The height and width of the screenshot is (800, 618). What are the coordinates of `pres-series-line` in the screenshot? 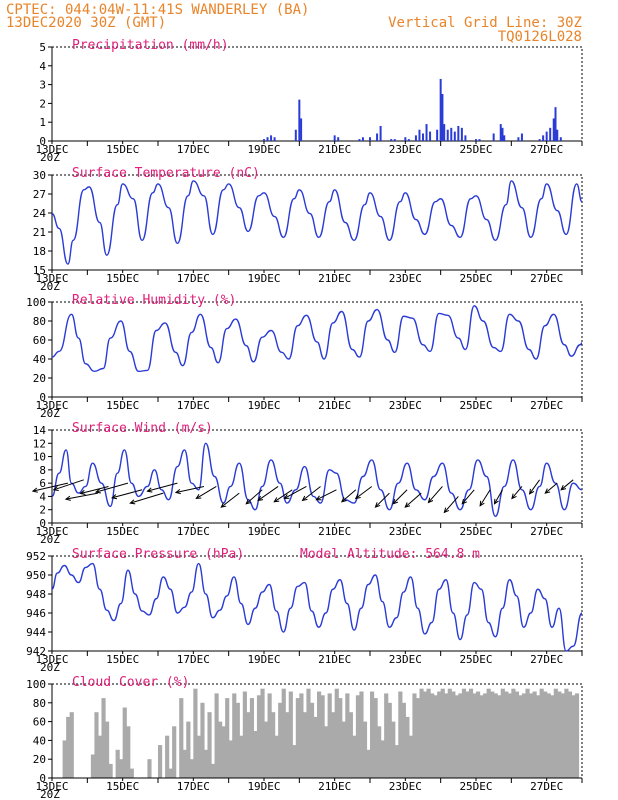 It's located at (317, 607).